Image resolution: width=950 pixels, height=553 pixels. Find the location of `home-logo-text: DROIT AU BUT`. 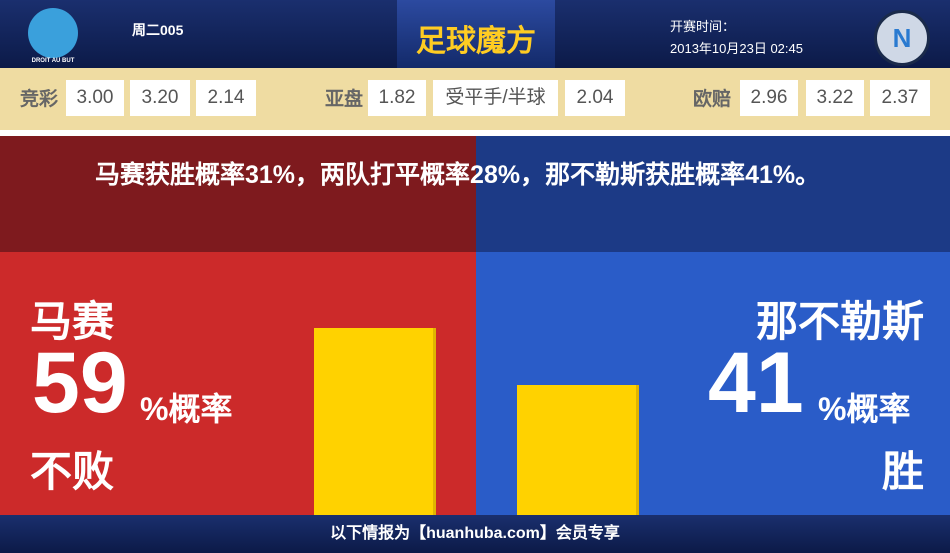

home-logo-text: DROIT AU BUT is located at coordinates (53, 61).